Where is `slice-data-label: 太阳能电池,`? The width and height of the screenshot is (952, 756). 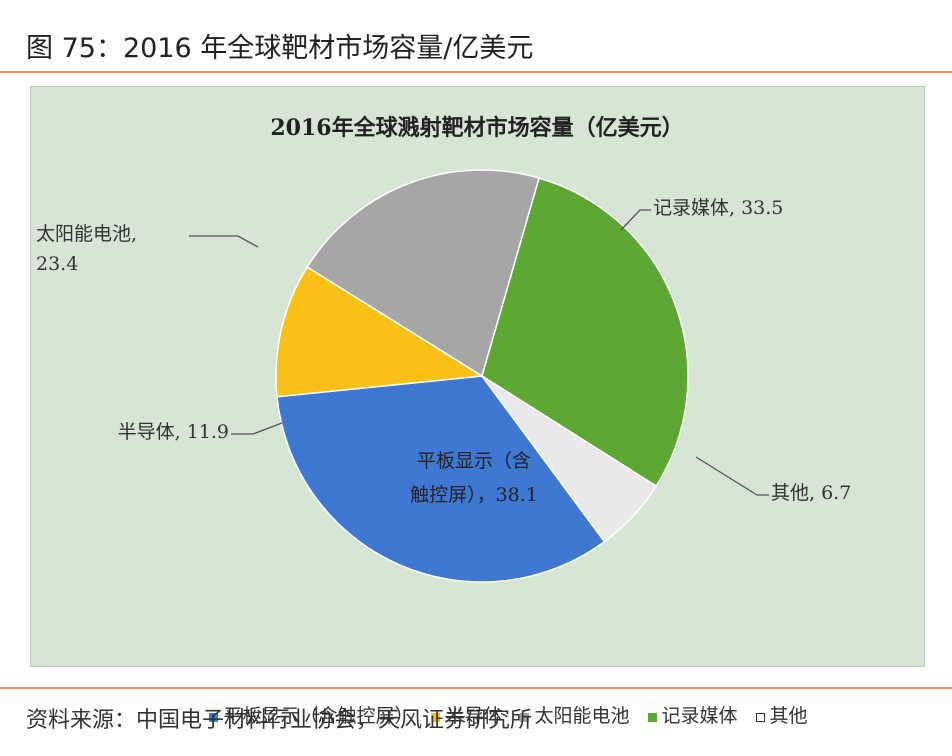 slice-data-label: 太阳能电池, is located at coordinates (86, 234).